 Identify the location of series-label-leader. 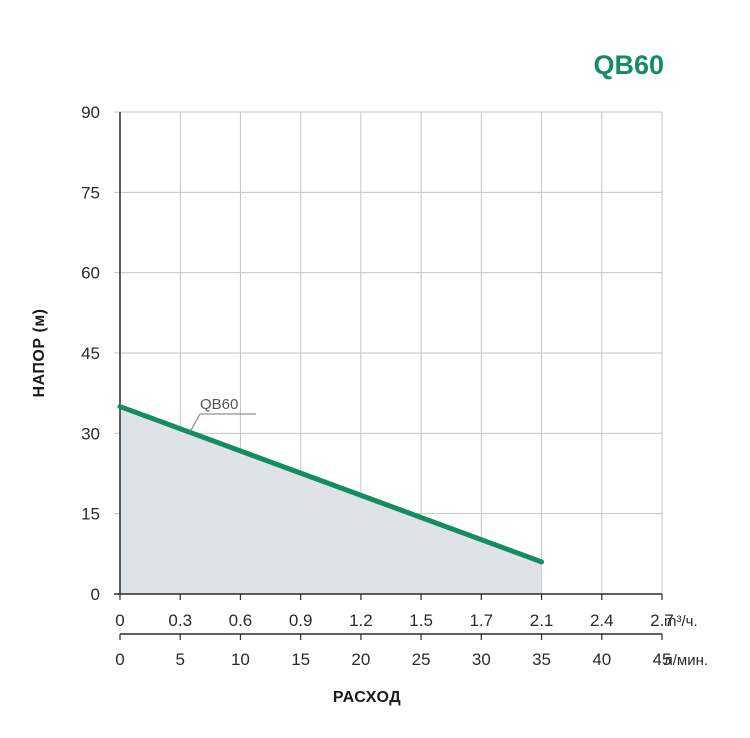
(195, 423).